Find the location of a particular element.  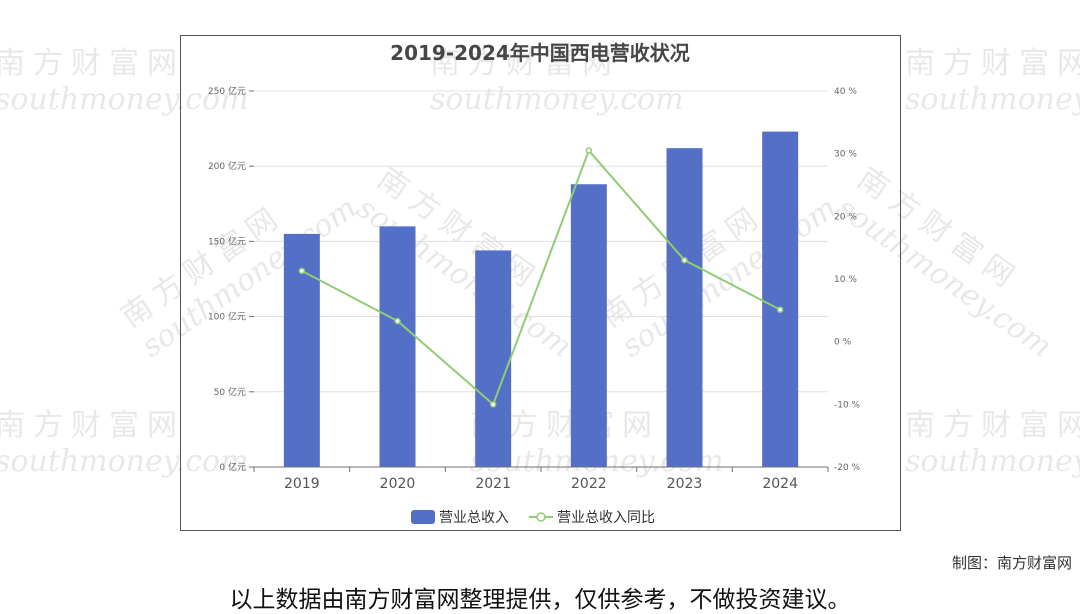

y-left-tick-label: 200 亿元 is located at coordinates (227, 166).